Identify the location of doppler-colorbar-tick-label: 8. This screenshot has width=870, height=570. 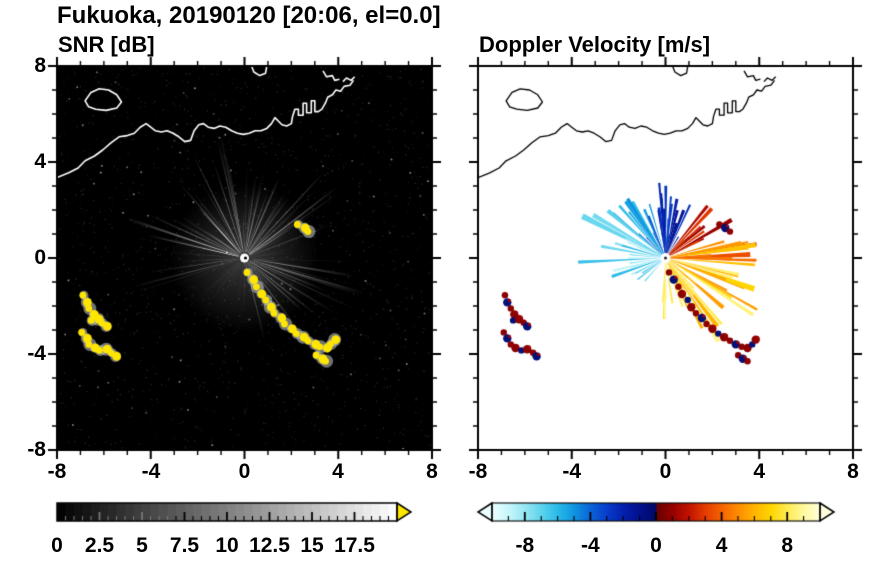
(787, 545).